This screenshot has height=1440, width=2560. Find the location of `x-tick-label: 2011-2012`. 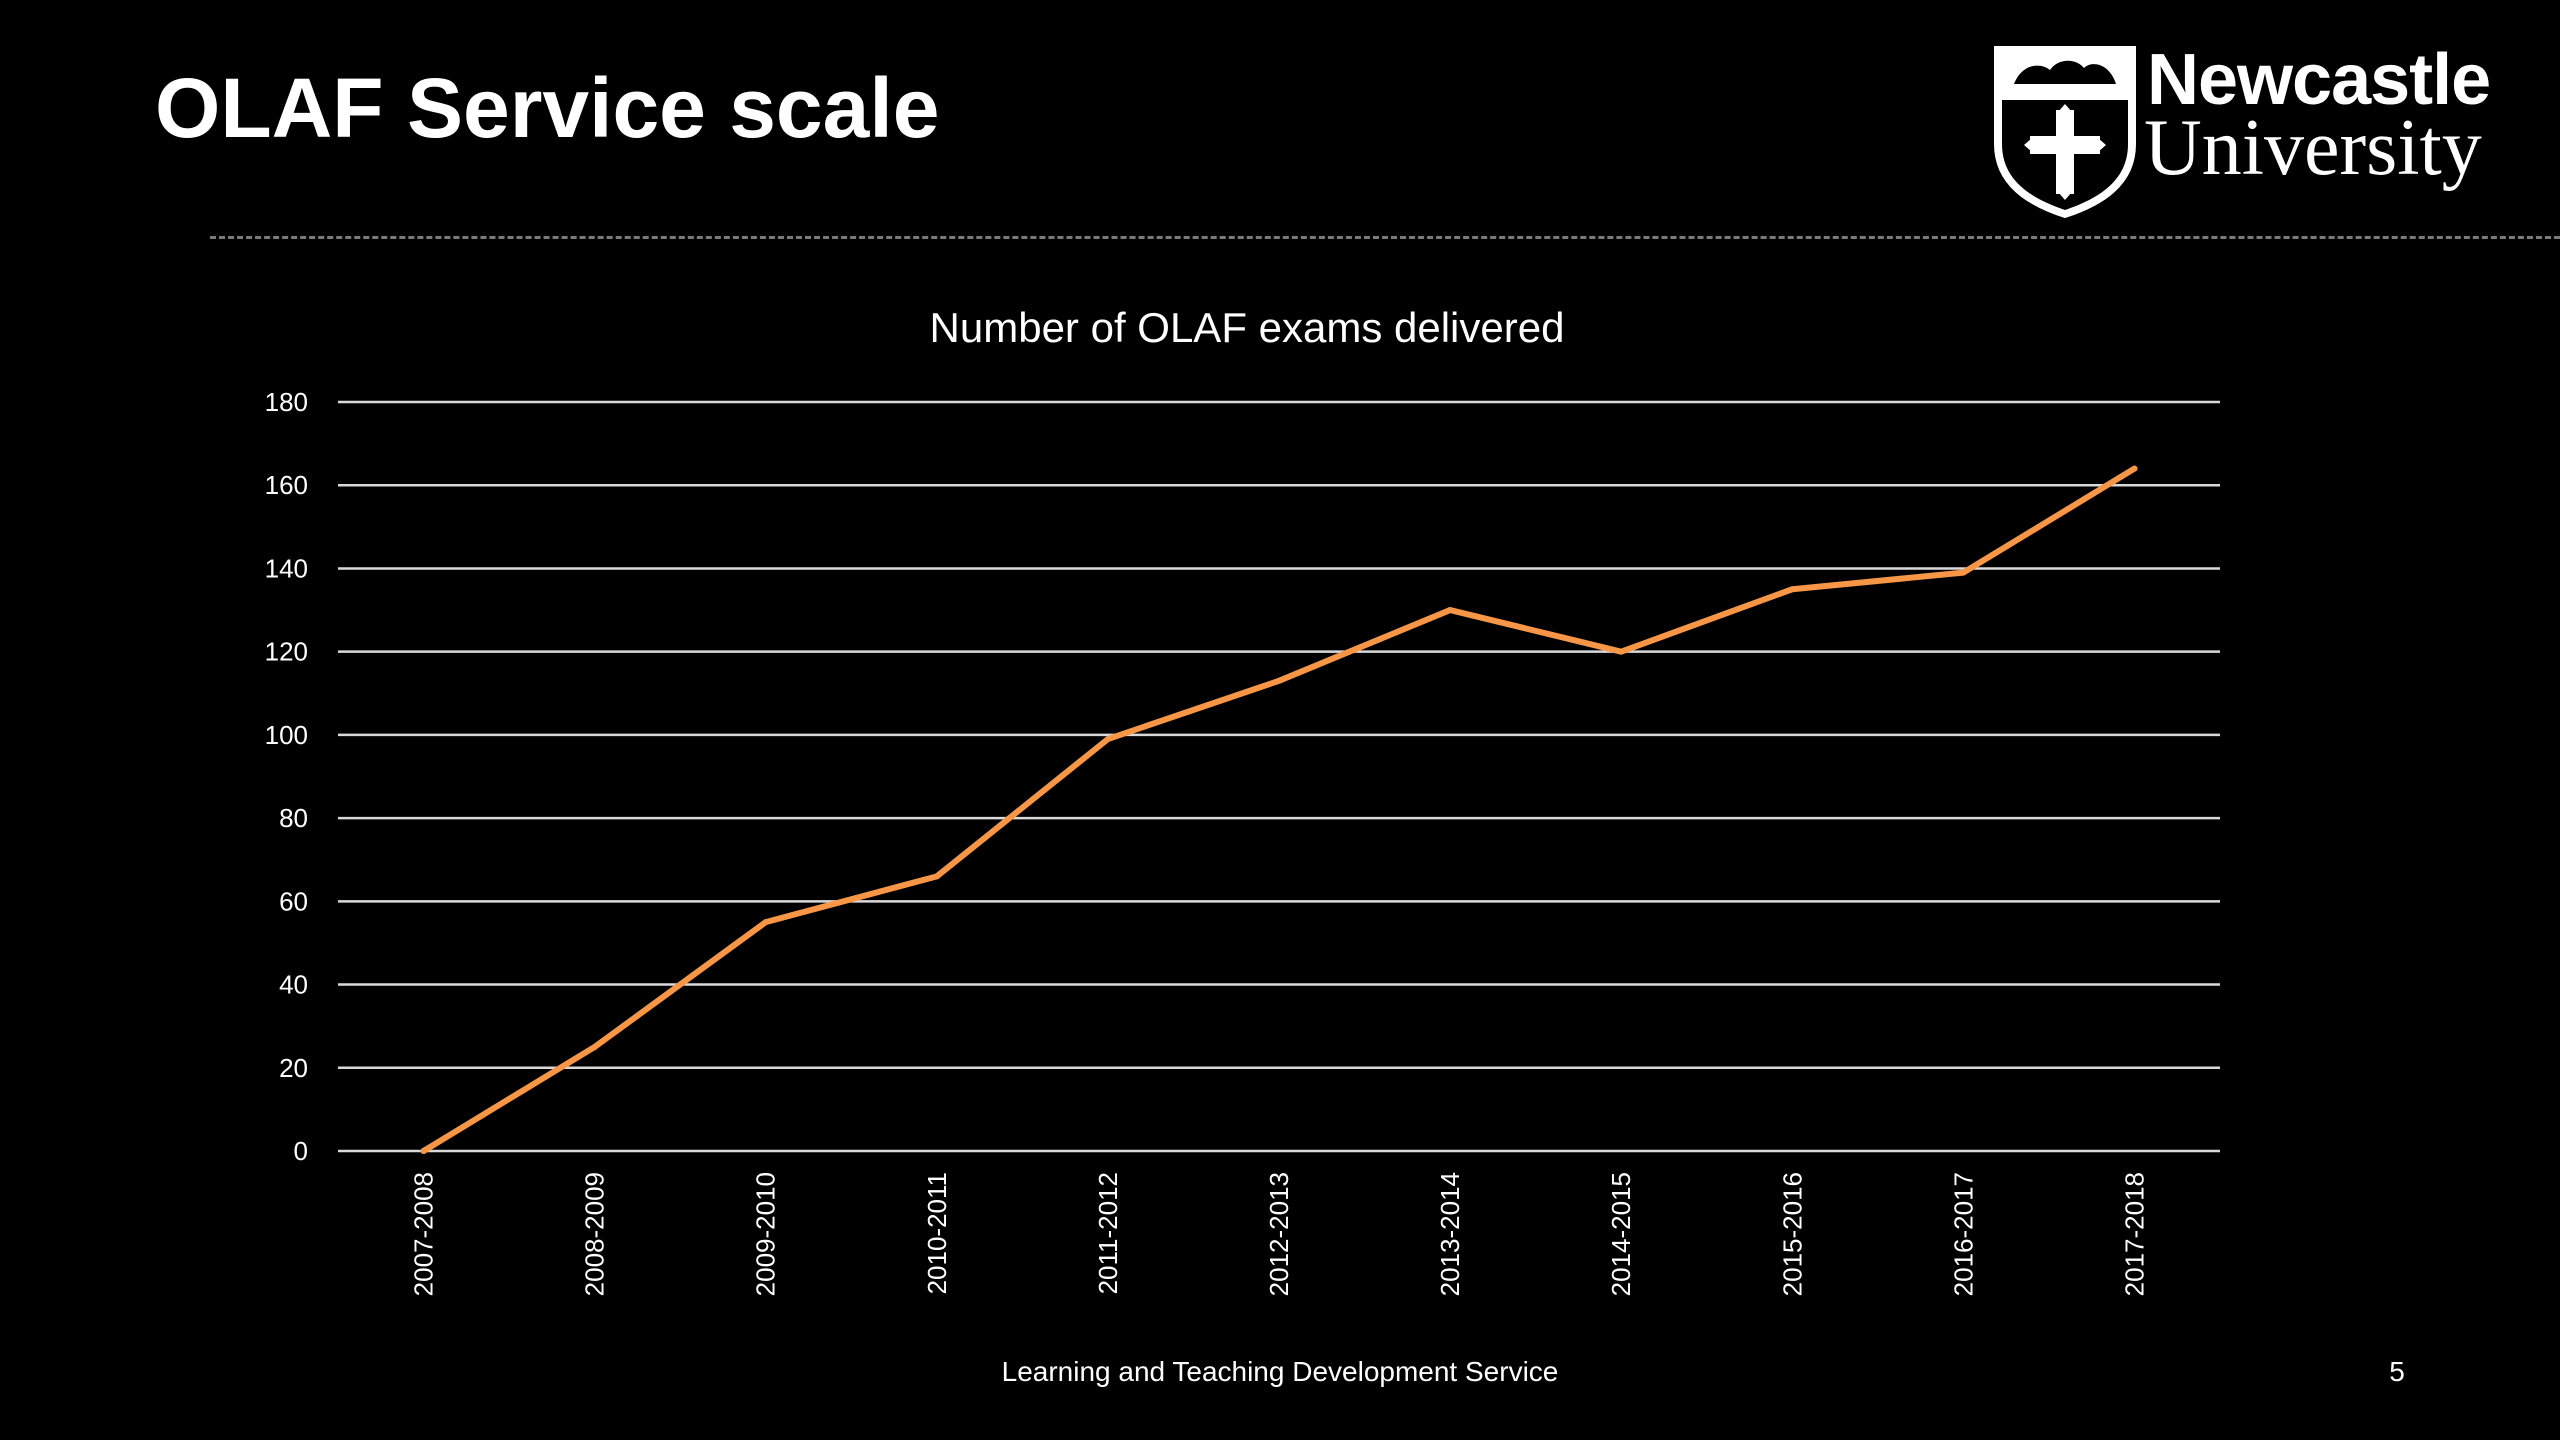

x-tick-label: 2011-2012 is located at coordinates (1108, 1233).